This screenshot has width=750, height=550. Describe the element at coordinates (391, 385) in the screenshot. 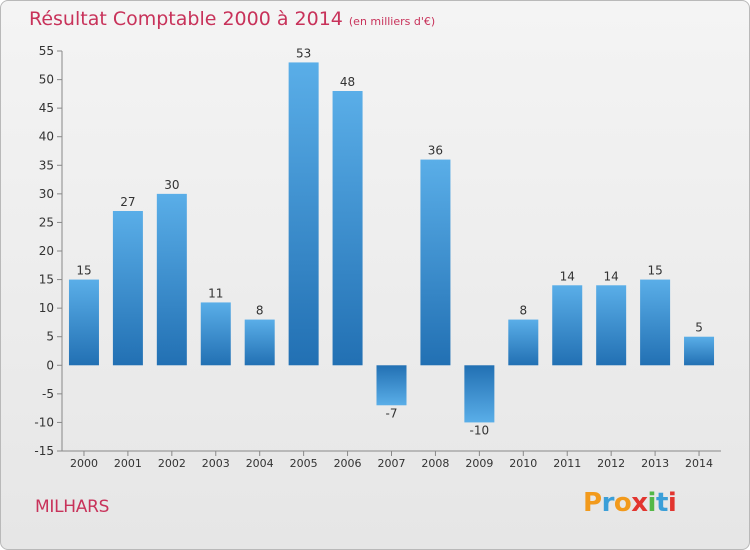

I see `bar-2007` at that location.